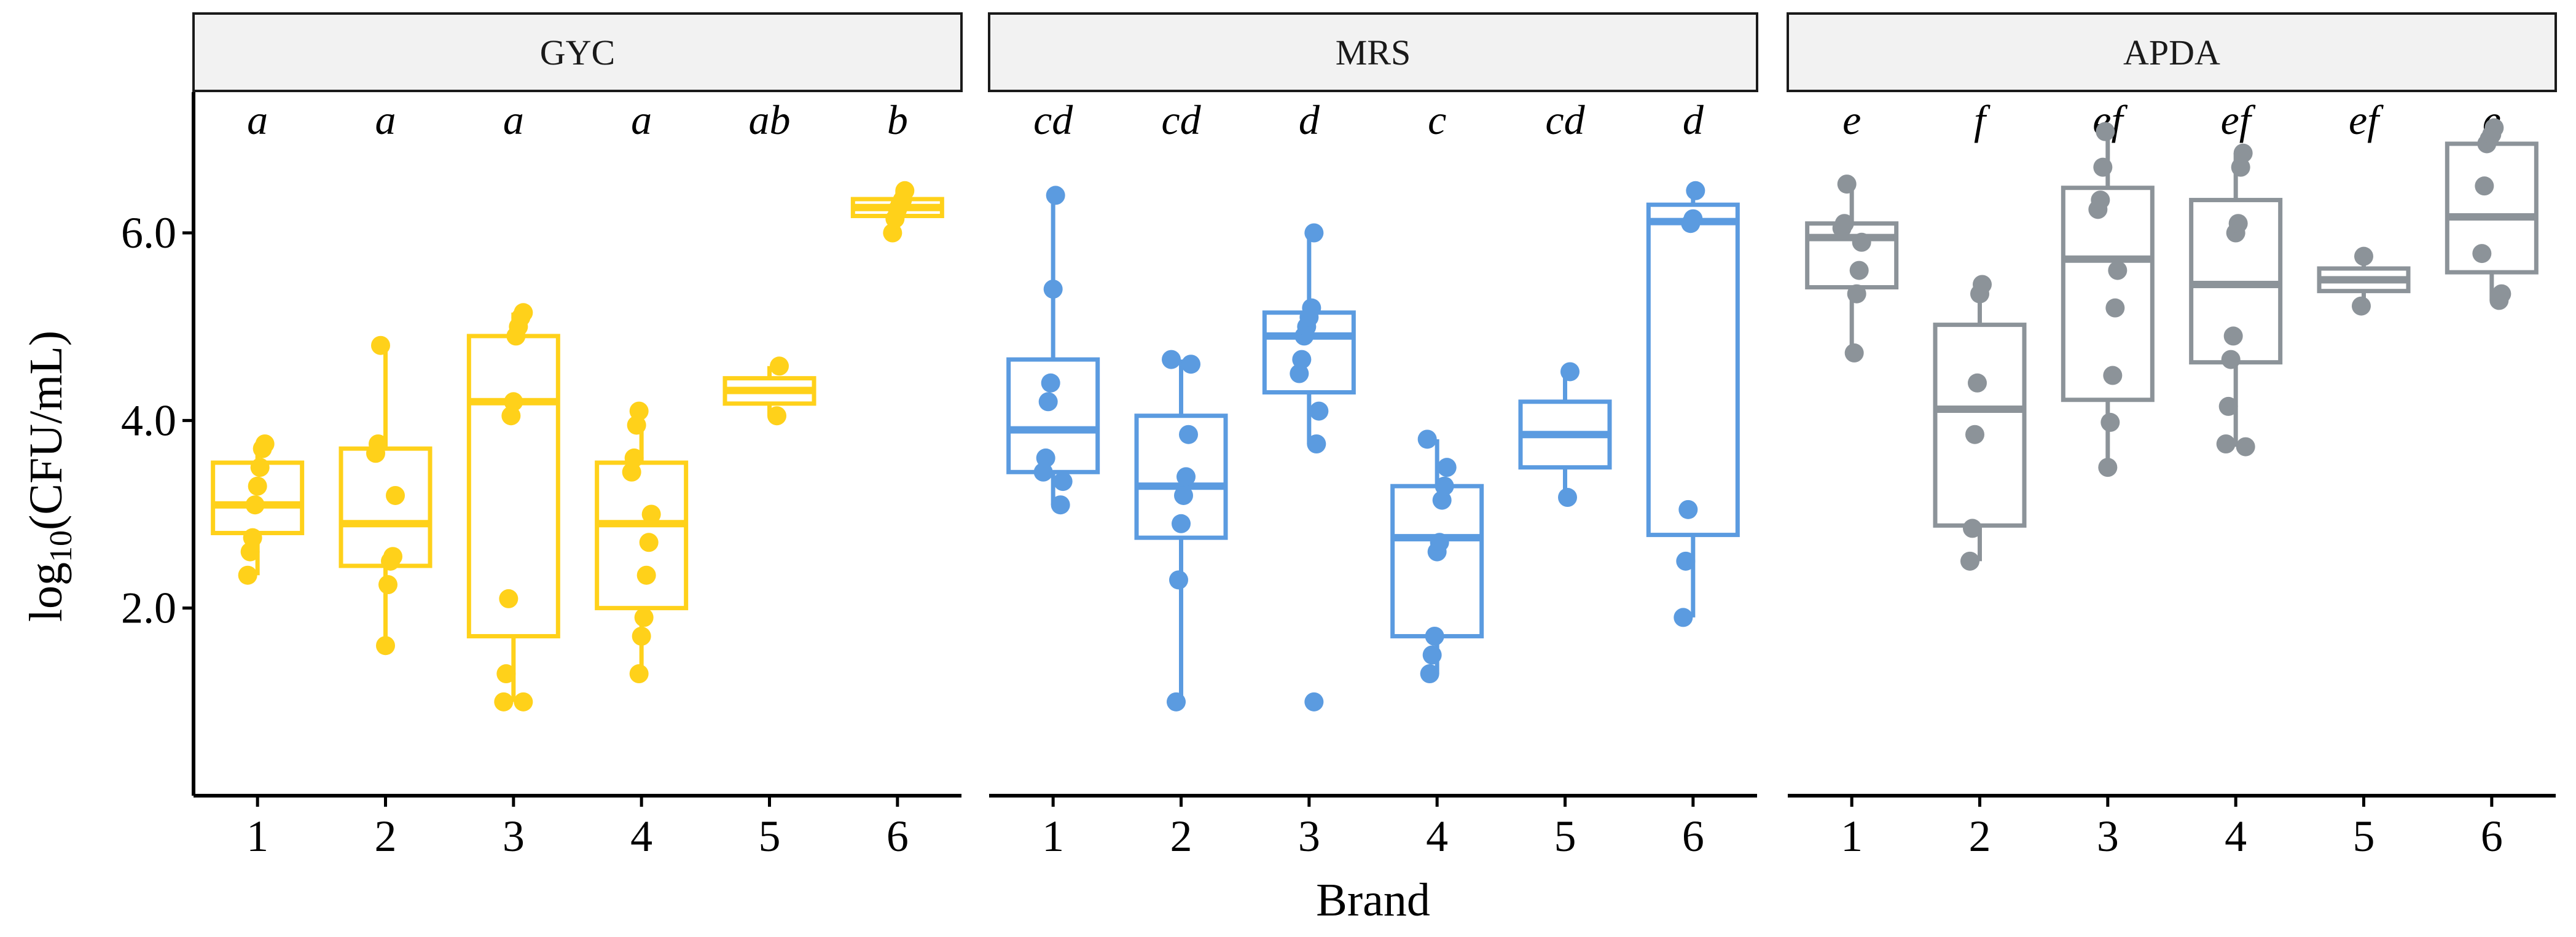 The image size is (2576, 937). Describe the element at coordinates (46, 592) in the screenshot. I see `y-axis-title-prefix: log` at that location.